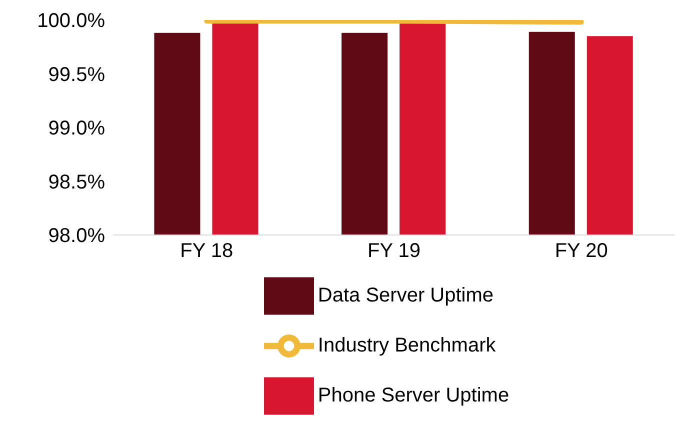 The width and height of the screenshot is (685, 421). I want to click on x-tick-label: FY 18, so click(207, 251).